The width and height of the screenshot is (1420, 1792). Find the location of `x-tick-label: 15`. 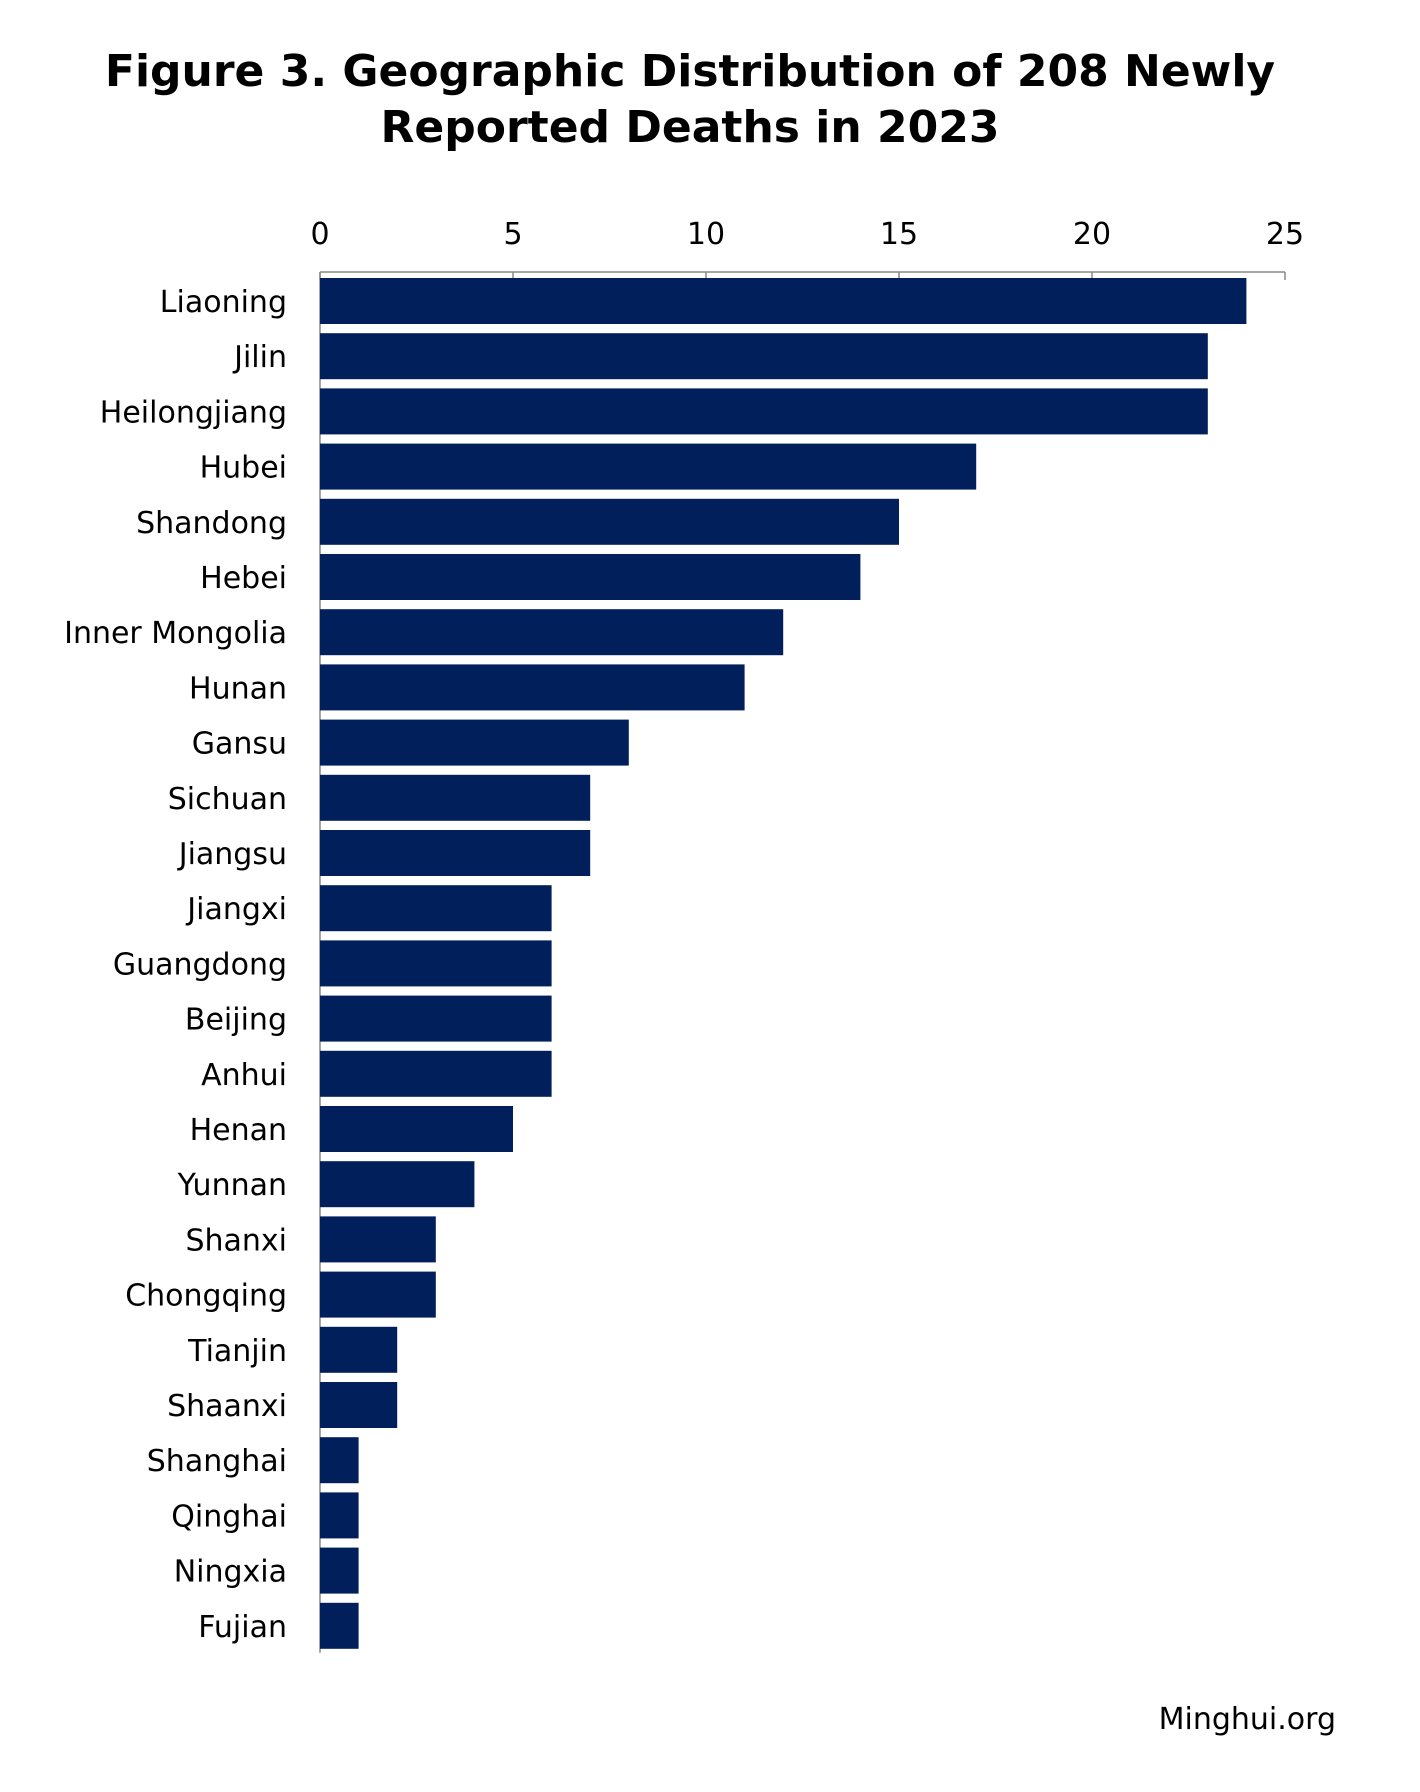

x-tick-label: 15 is located at coordinates (899, 234).